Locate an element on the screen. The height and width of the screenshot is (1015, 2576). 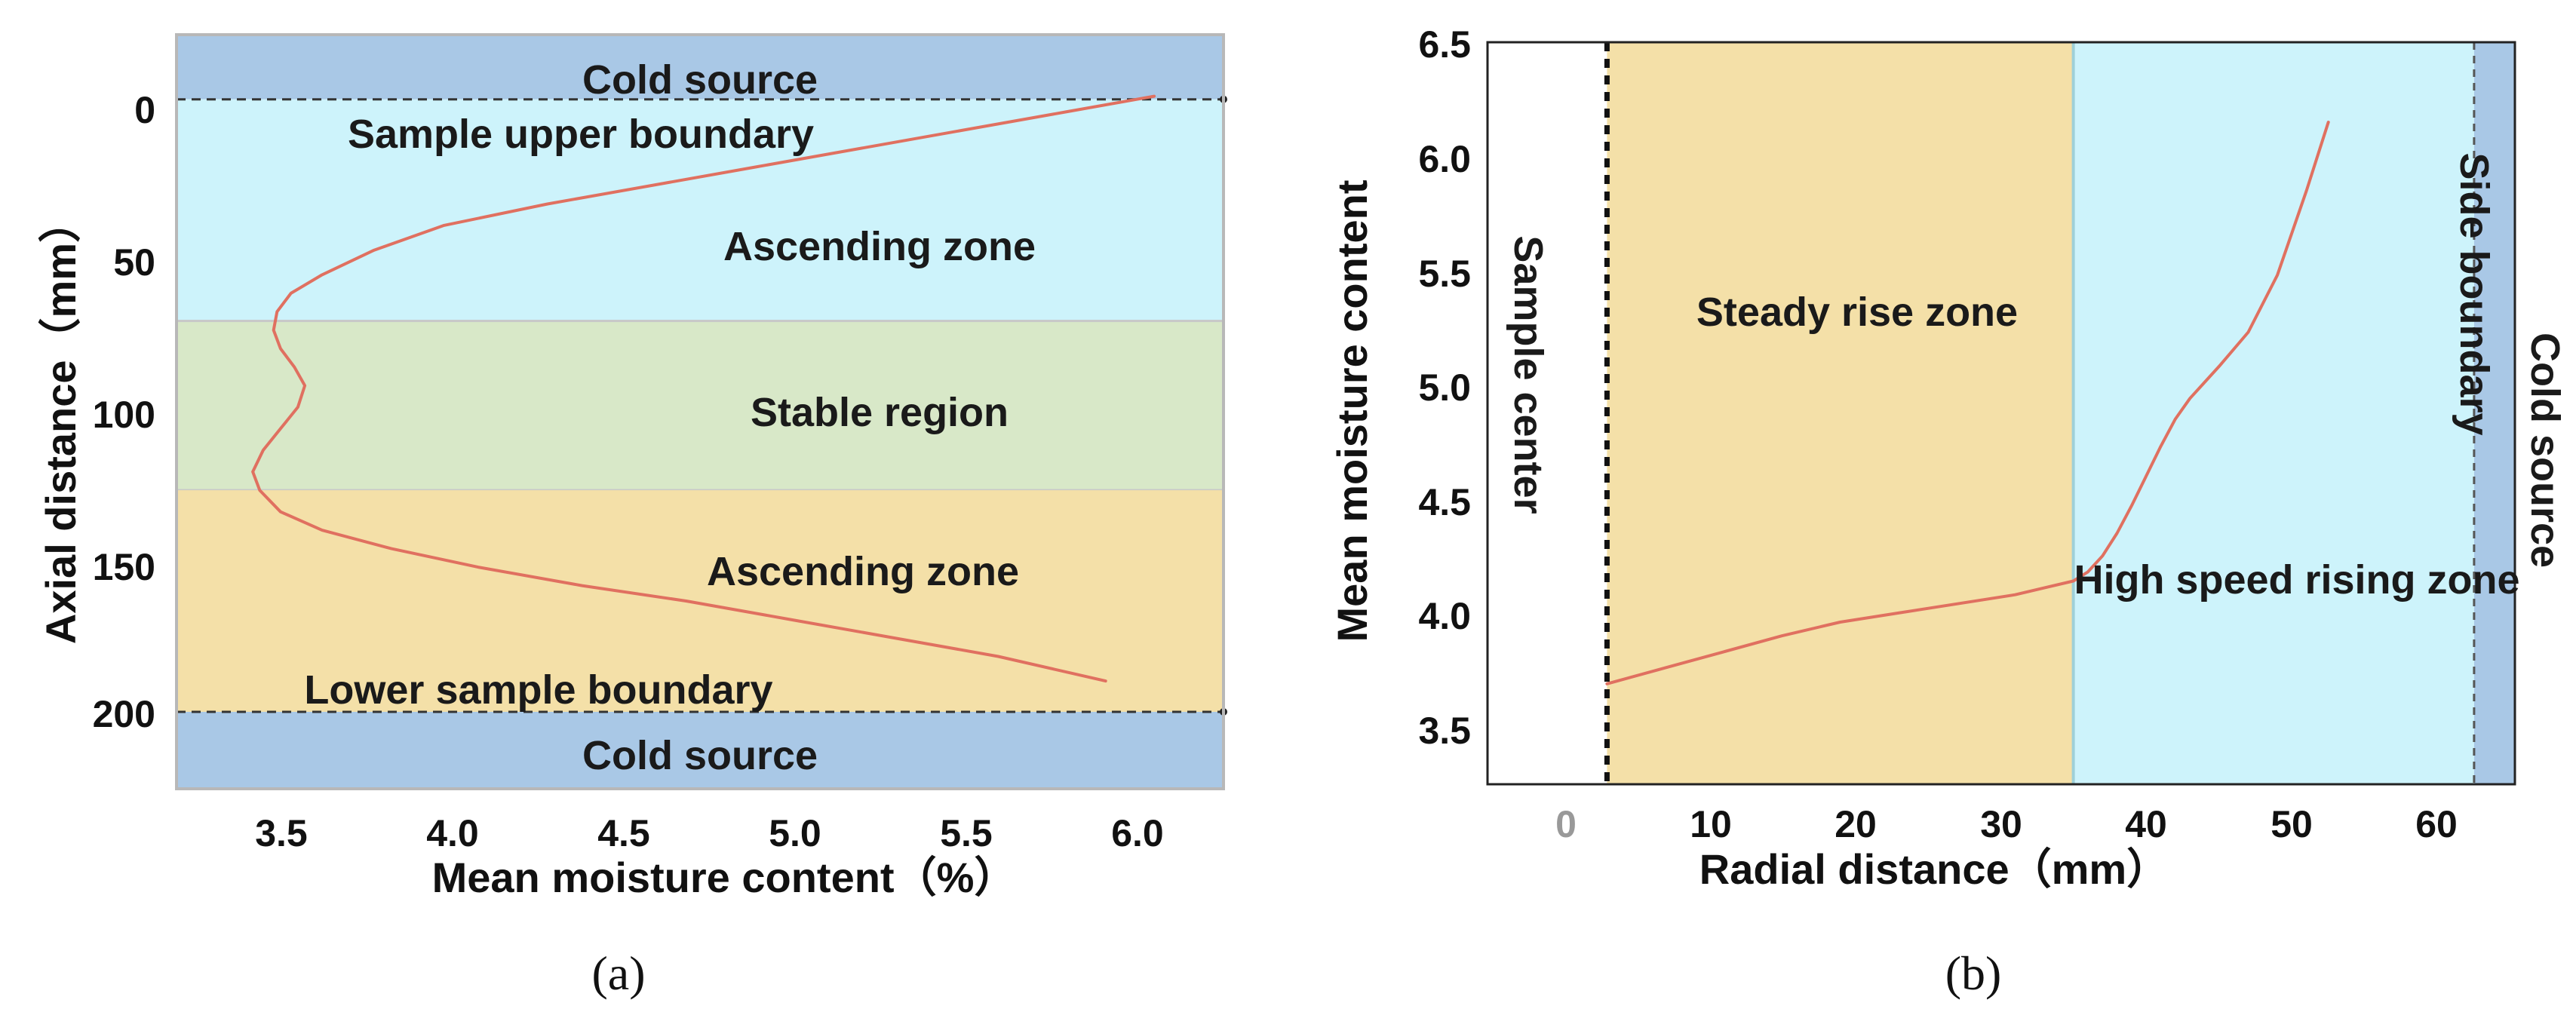
chart-b-y-tick: 4.5 is located at coordinates (1444, 502).